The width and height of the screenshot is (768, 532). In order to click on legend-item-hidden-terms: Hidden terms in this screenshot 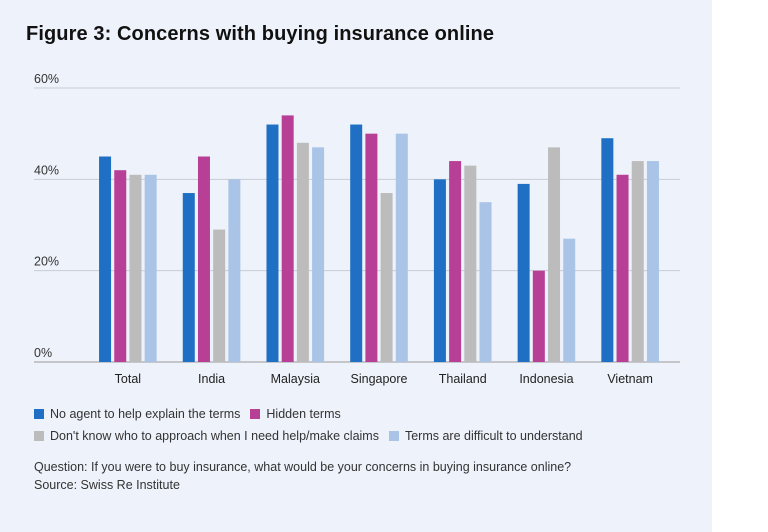, I will do `click(295, 414)`.